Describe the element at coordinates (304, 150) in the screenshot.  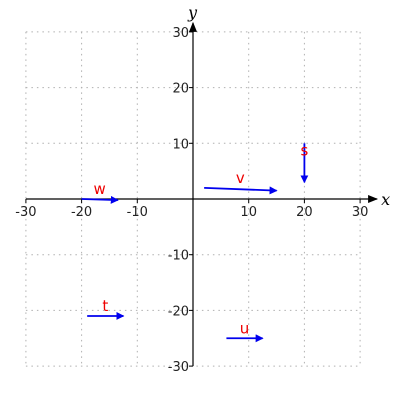
I see `vector-label-s: s` at that location.